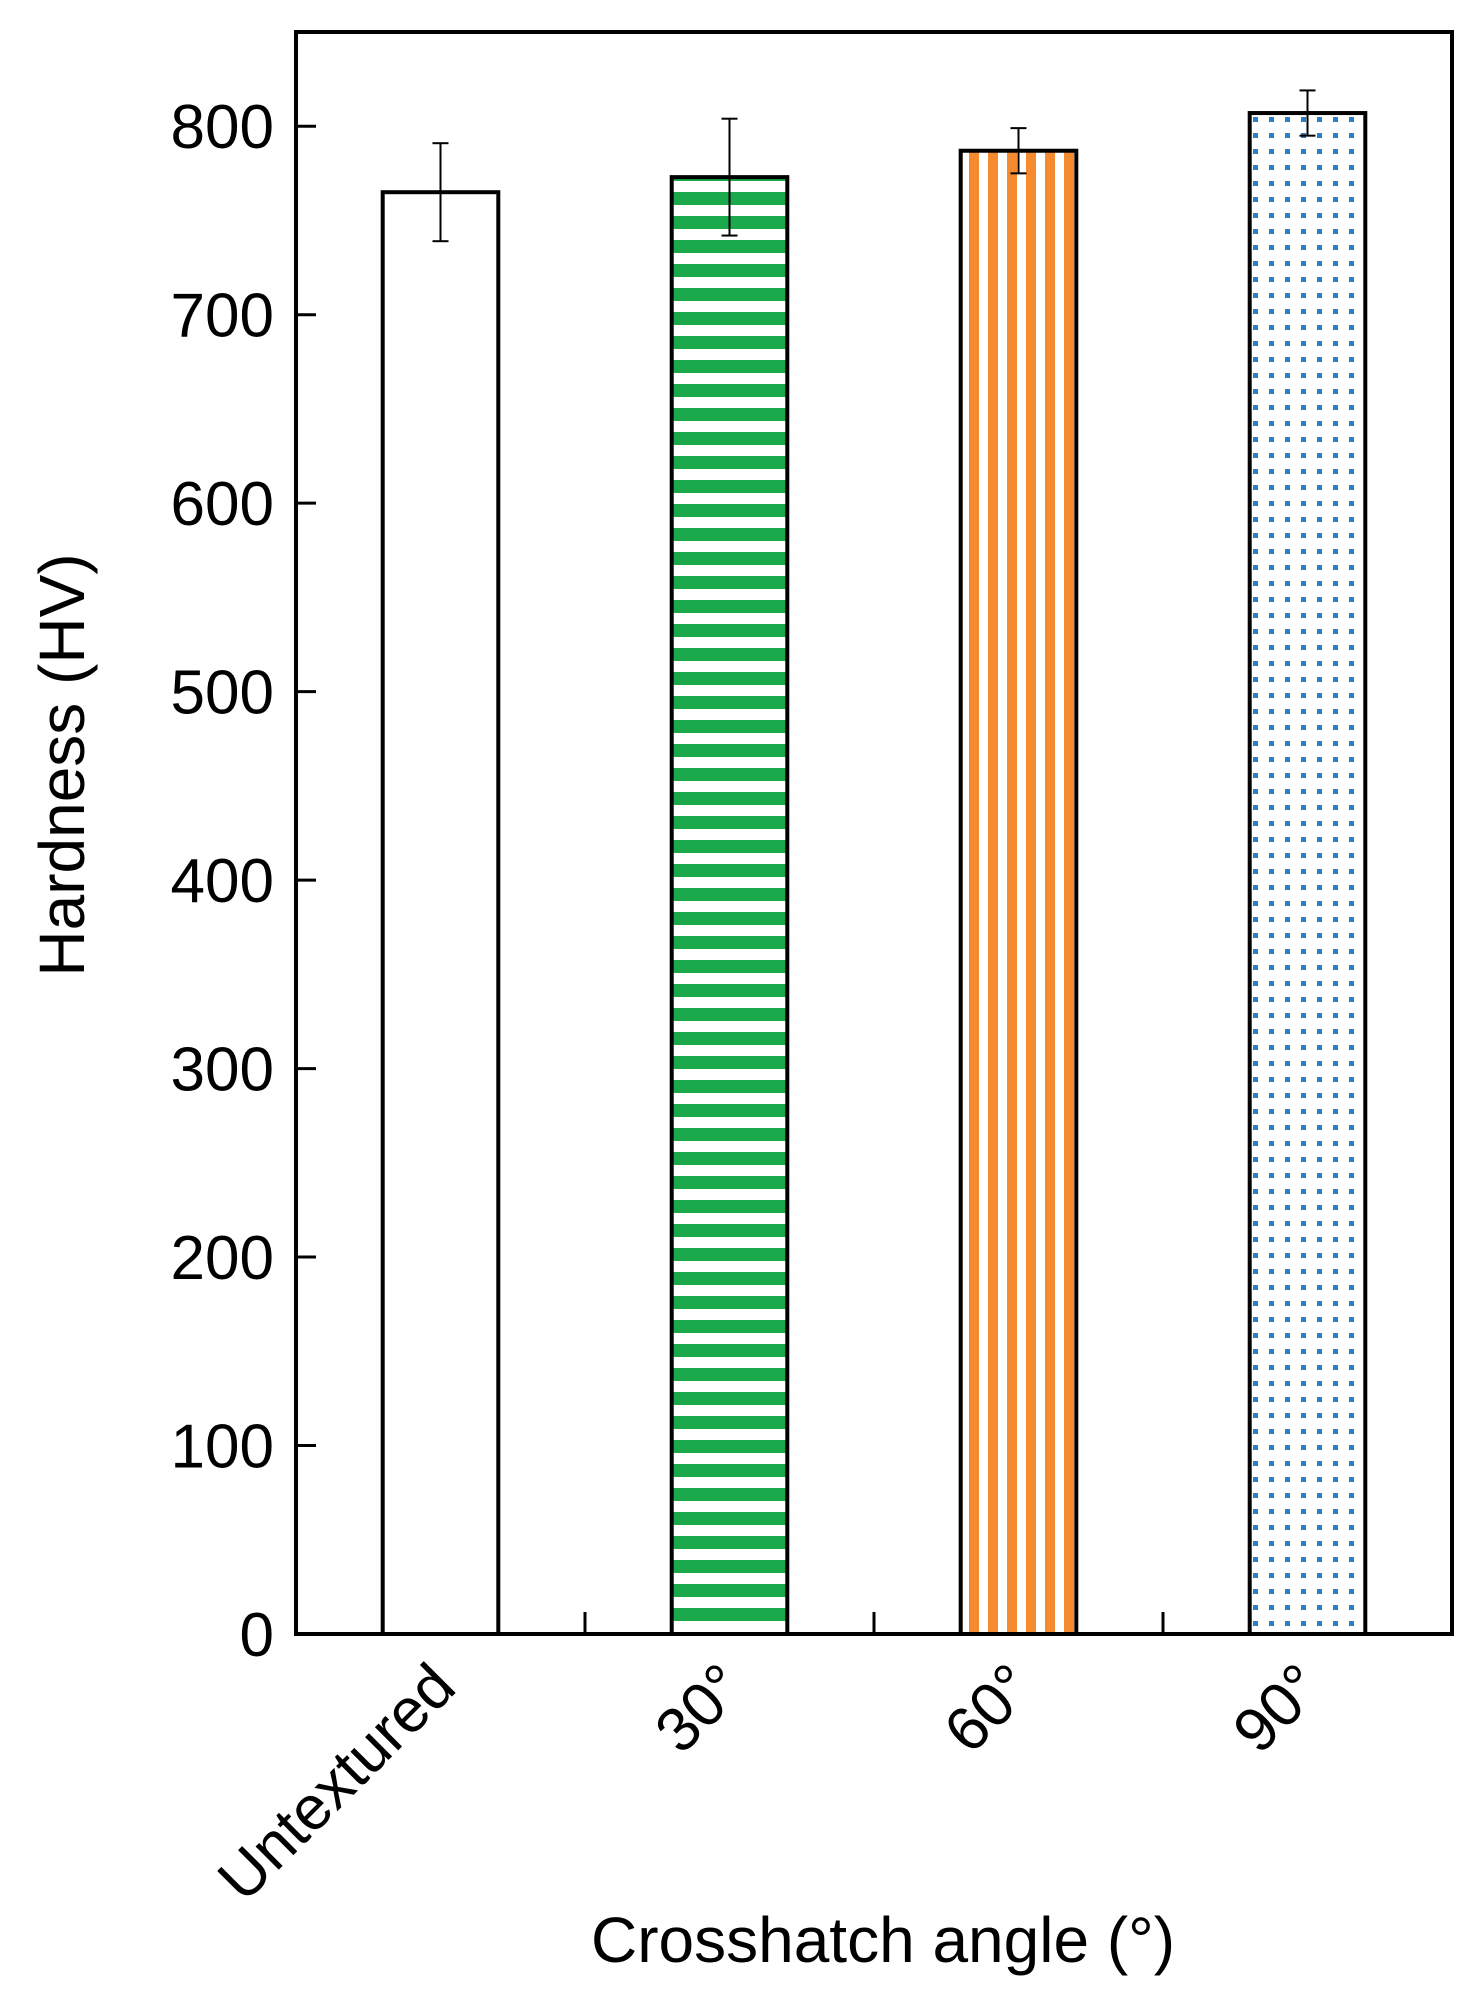 Image resolution: width=1481 pixels, height=2006 pixels. I want to click on x-tick-label-3: 90°, so click(1277, 1708).